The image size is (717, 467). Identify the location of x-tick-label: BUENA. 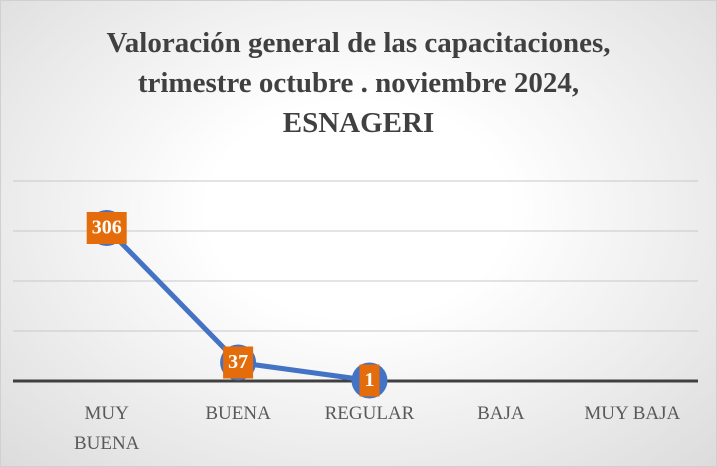
(238, 413).